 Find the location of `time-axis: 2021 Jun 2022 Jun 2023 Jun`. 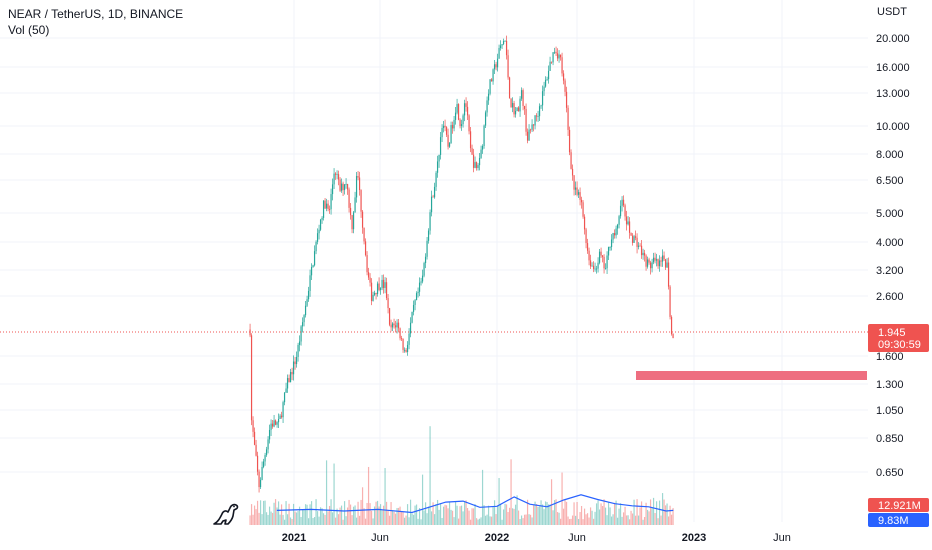

time-axis: 2021 Jun 2022 Jun 2023 Jun is located at coordinates (536, 538).